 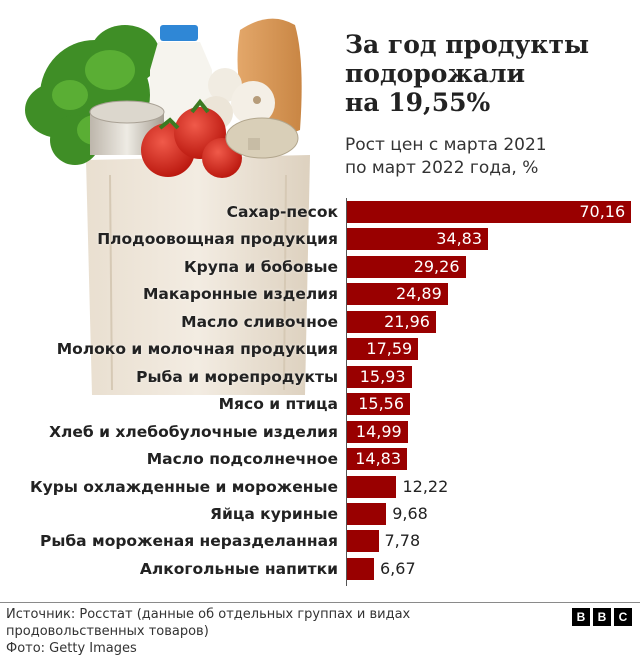 What do you see at coordinates (623, 617) in the screenshot?
I see `bbc-logo-letter: C` at bounding box center [623, 617].